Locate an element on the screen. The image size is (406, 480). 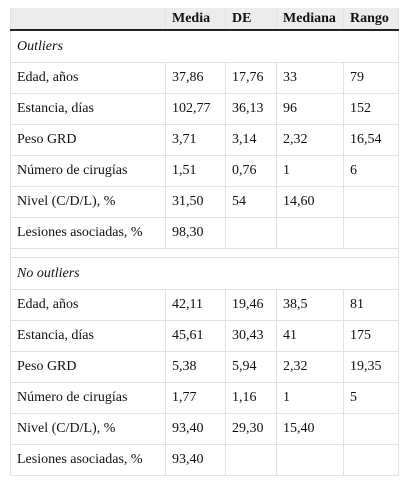
cell: 15,40 is located at coordinates (310, 429).